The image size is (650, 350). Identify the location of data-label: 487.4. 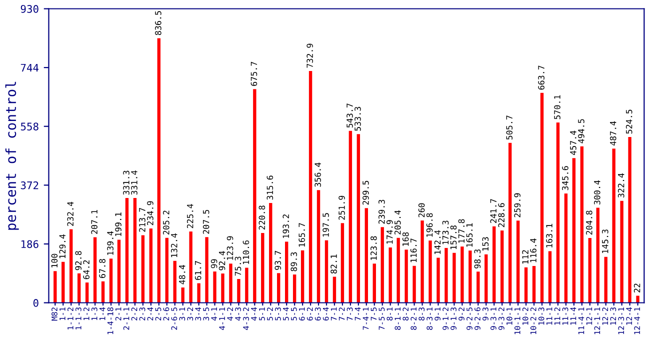
(613, 133).